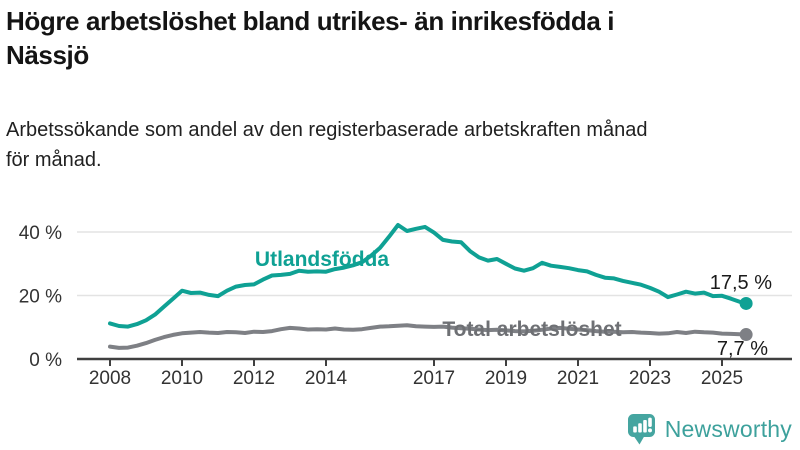 The image size is (800, 450). I want to click on x-tick-label: 2021, so click(578, 378).